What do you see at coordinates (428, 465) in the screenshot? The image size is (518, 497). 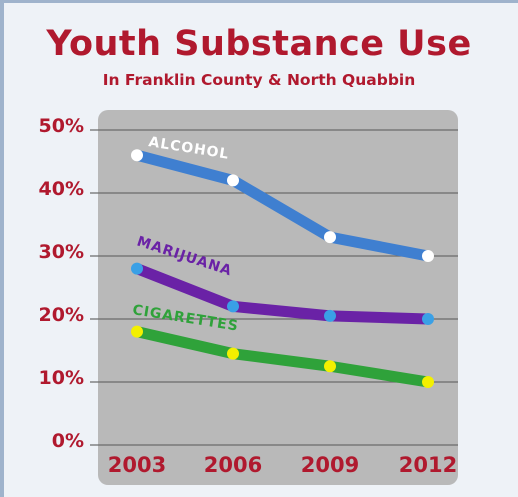 I see `x-tick-label: 2012` at bounding box center [428, 465].